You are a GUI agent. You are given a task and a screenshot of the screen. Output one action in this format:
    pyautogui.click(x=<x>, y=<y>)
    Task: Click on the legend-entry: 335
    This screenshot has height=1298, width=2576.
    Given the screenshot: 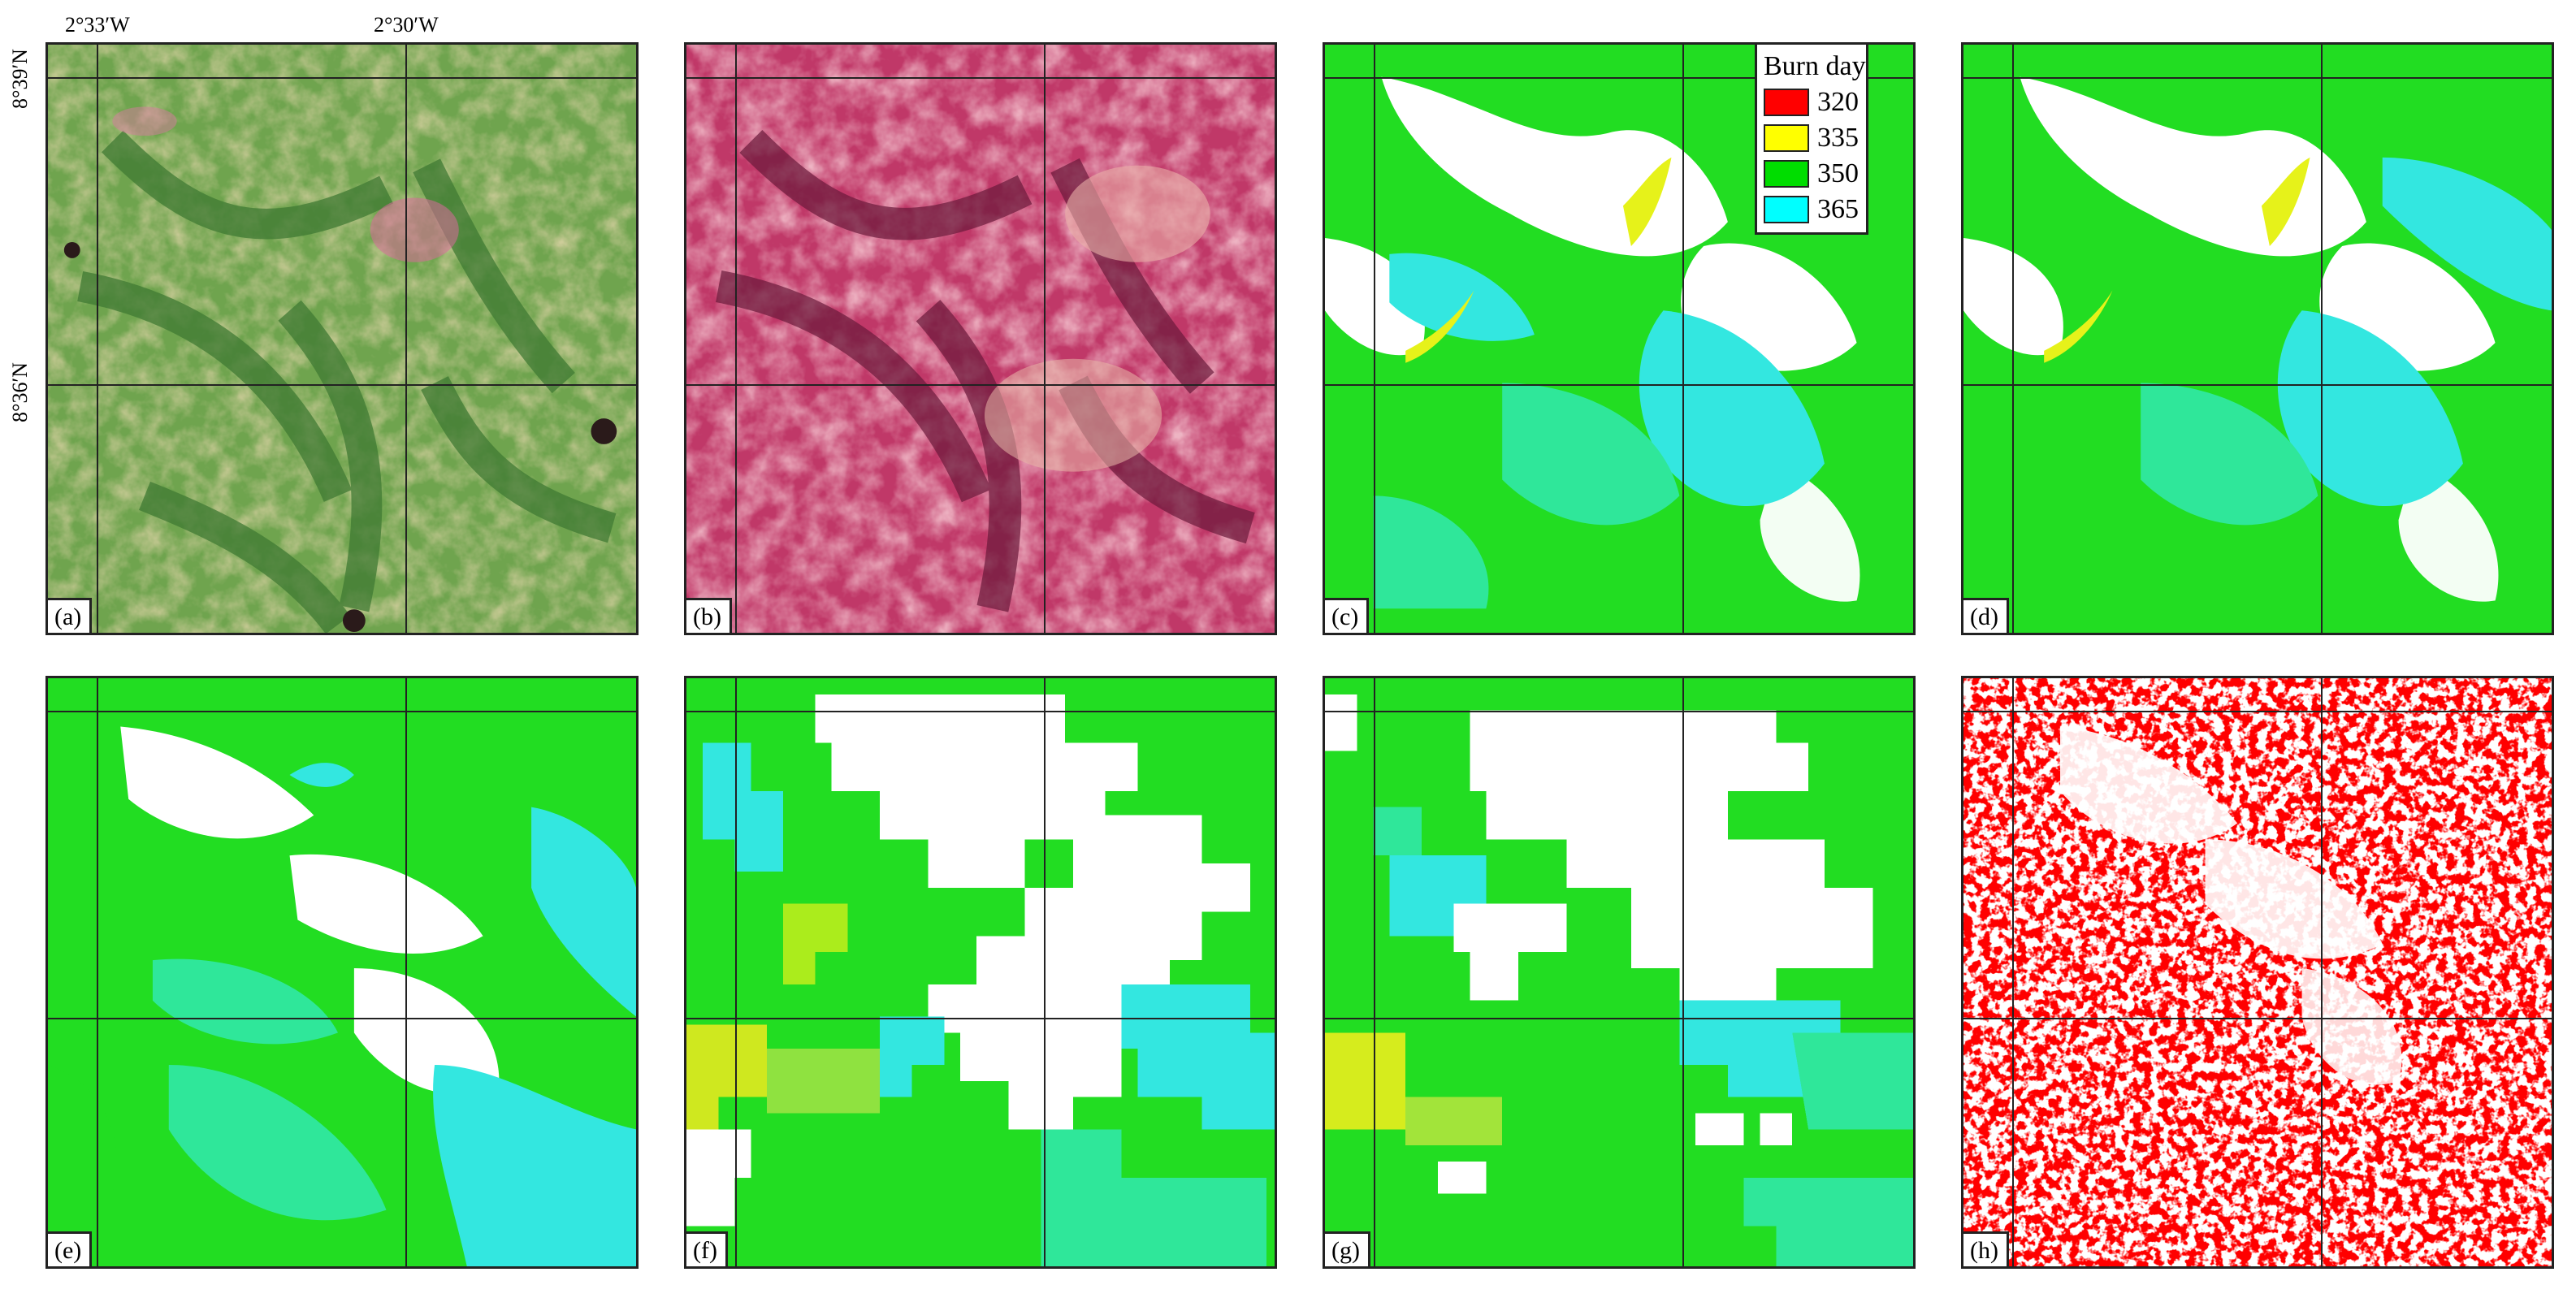 What is the action you would take?
    pyautogui.click(x=1812, y=138)
    